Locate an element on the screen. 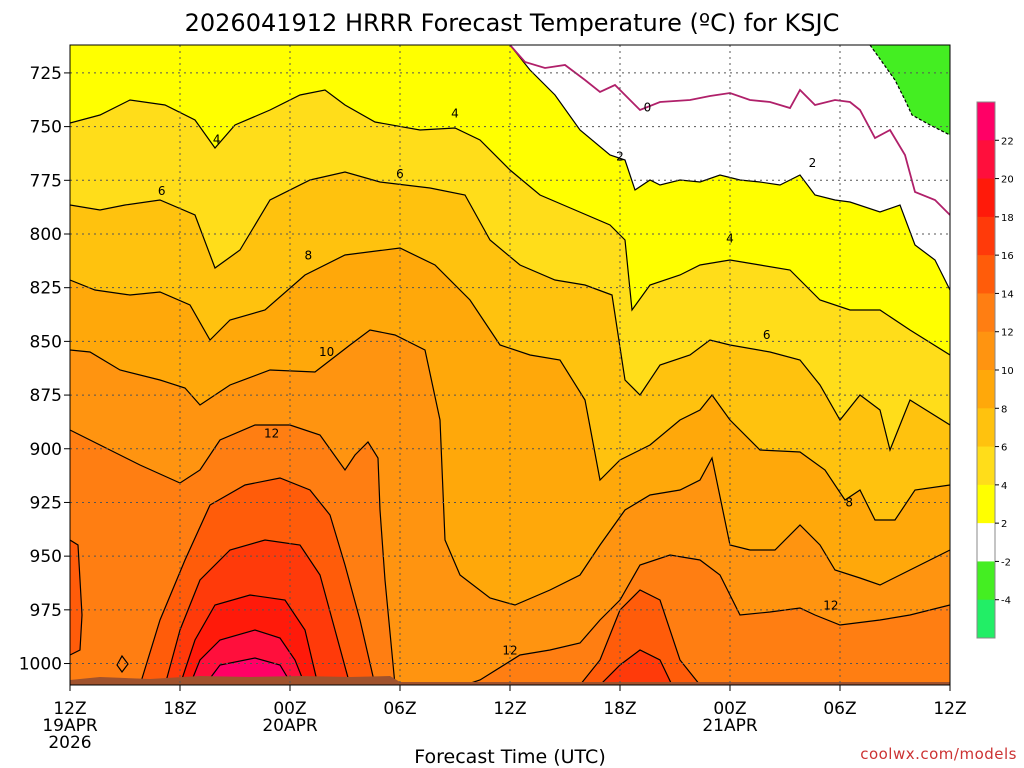 The width and height of the screenshot is (1024, 768). y-tick-label: 800 is located at coordinates (46, 235).